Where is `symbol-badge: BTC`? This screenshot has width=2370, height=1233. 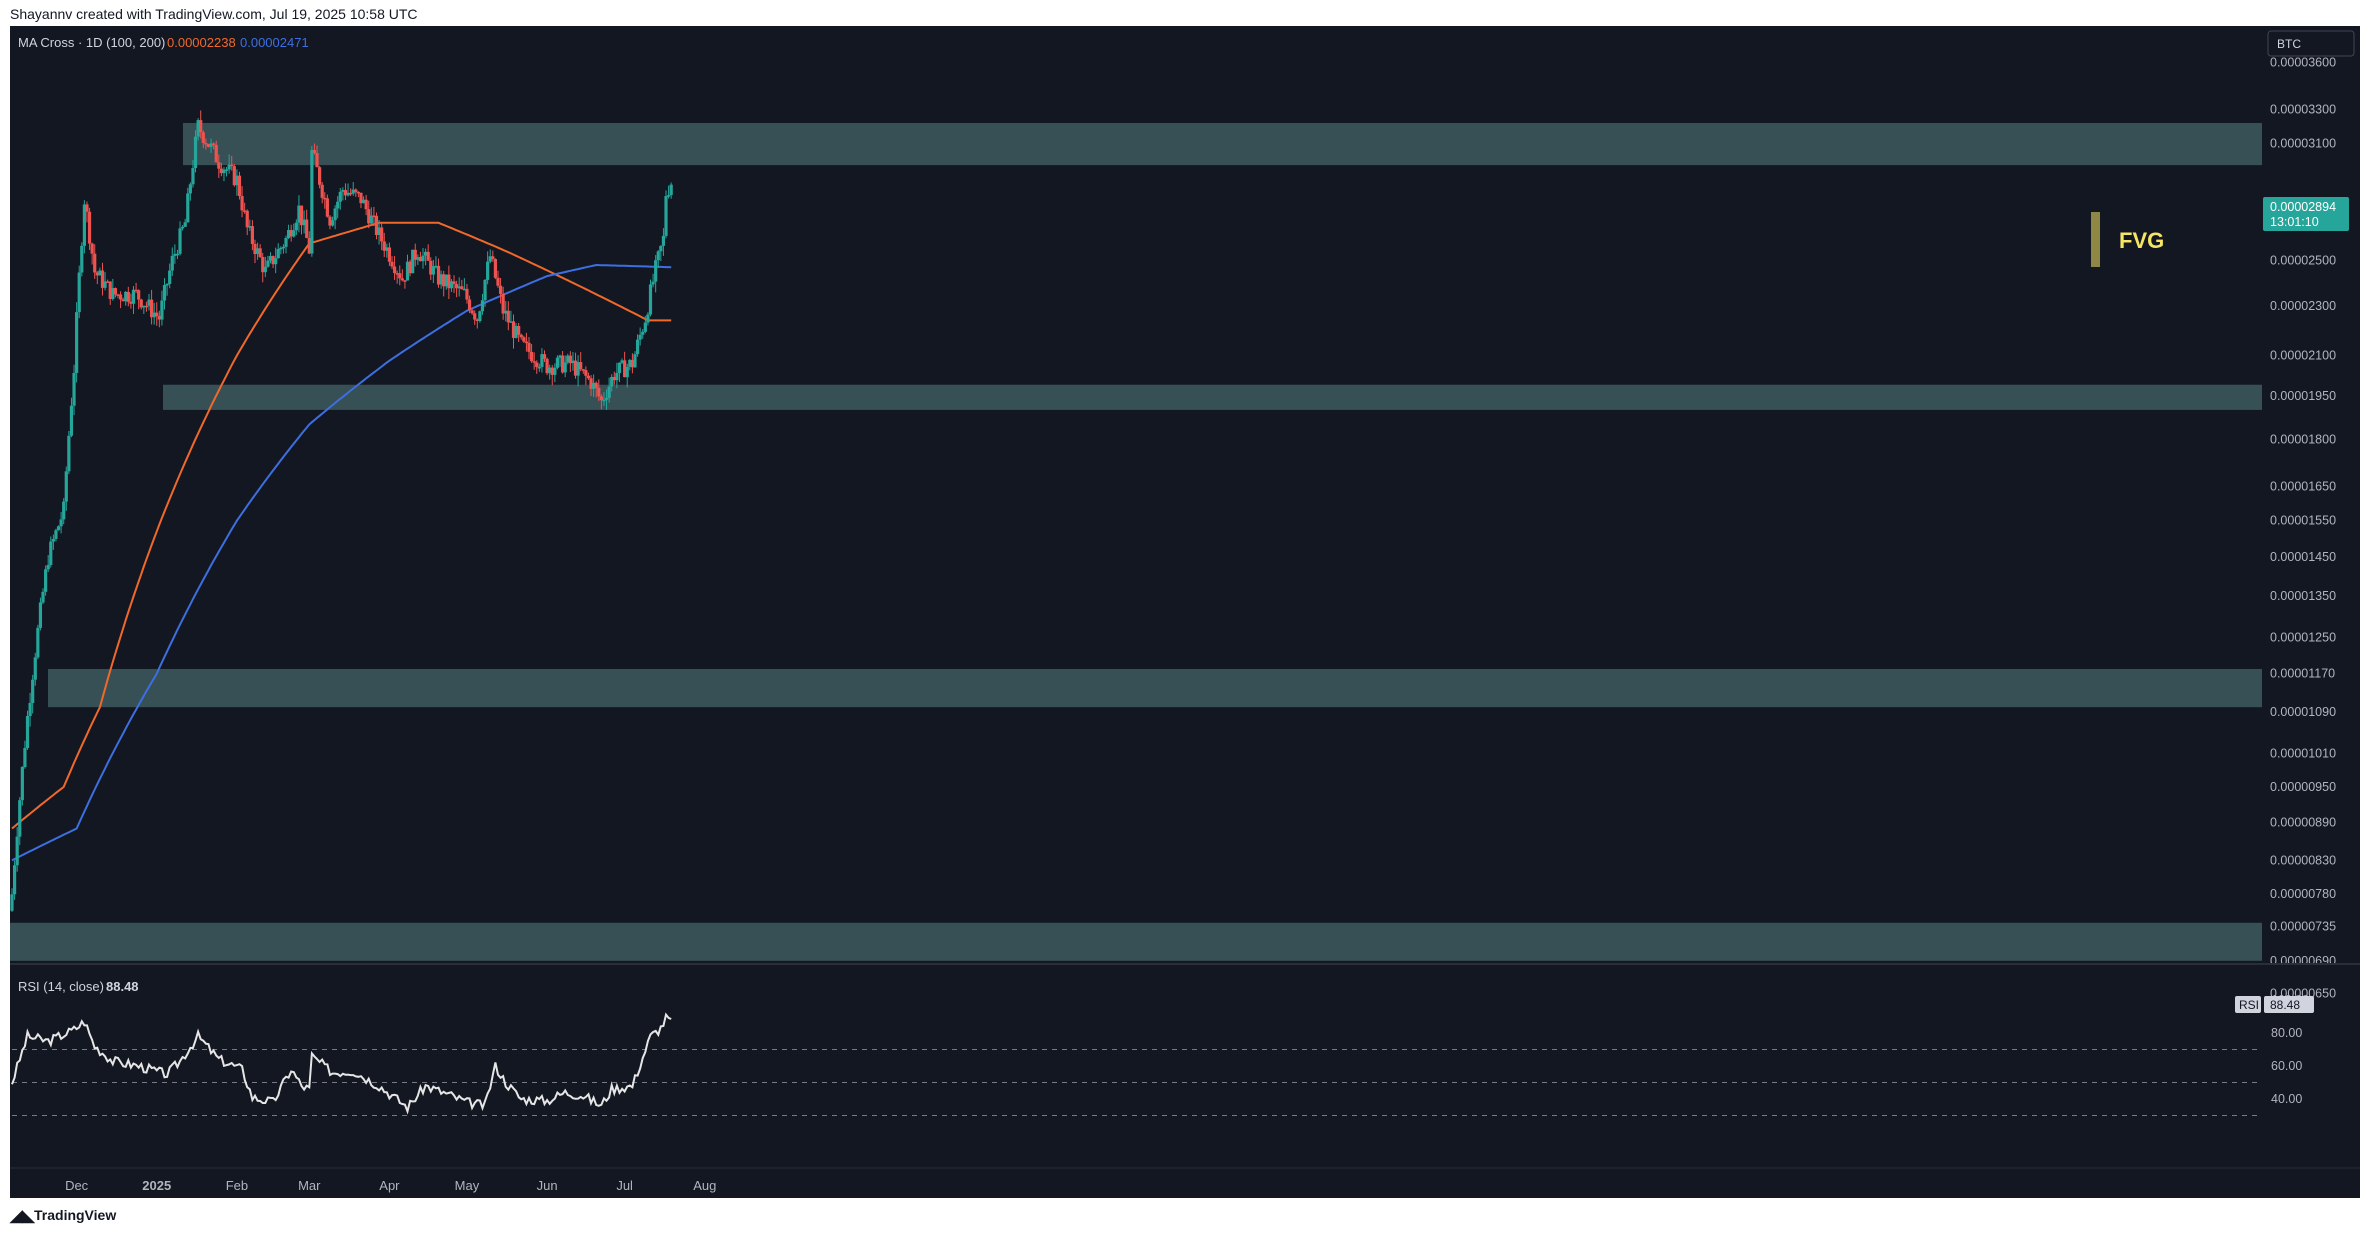
symbol-badge: BTC is located at coordinates (2311, 43).